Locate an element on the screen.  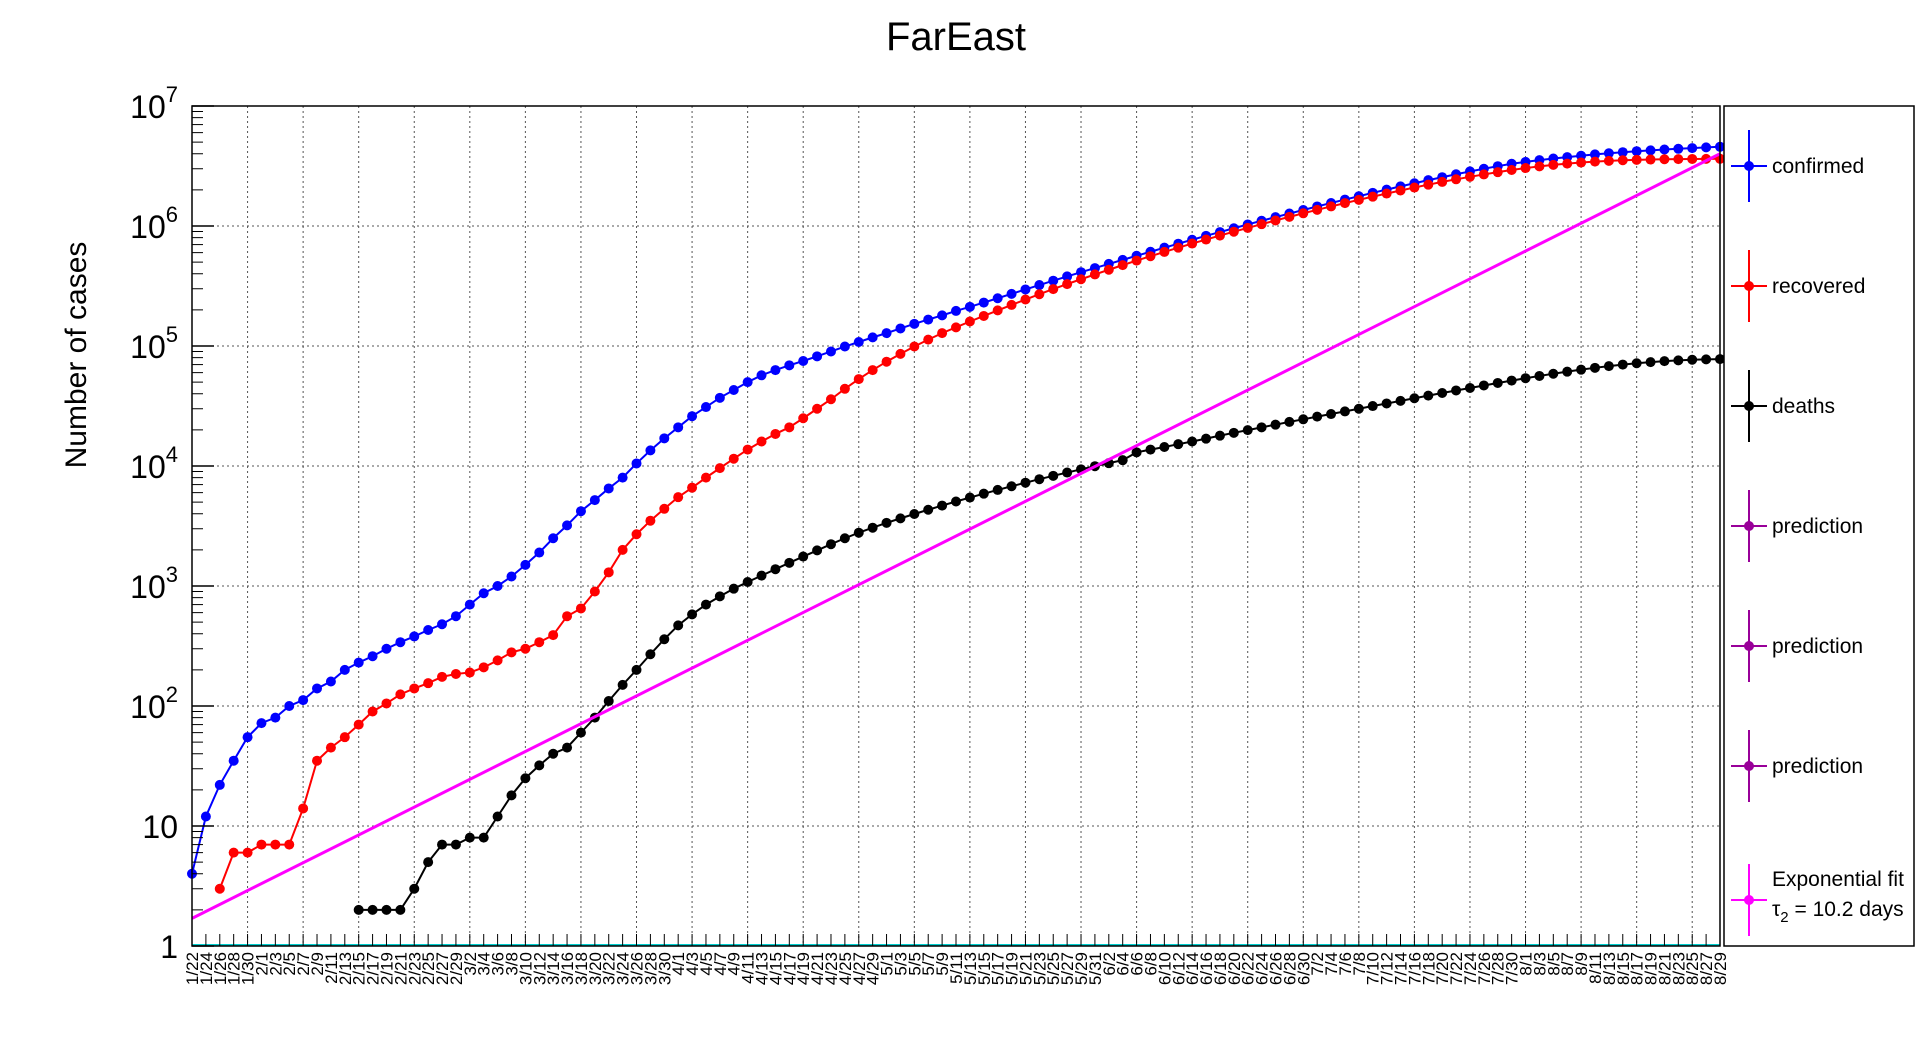
x-tick-label: 5/23 is located at coordinates (1039, 968).